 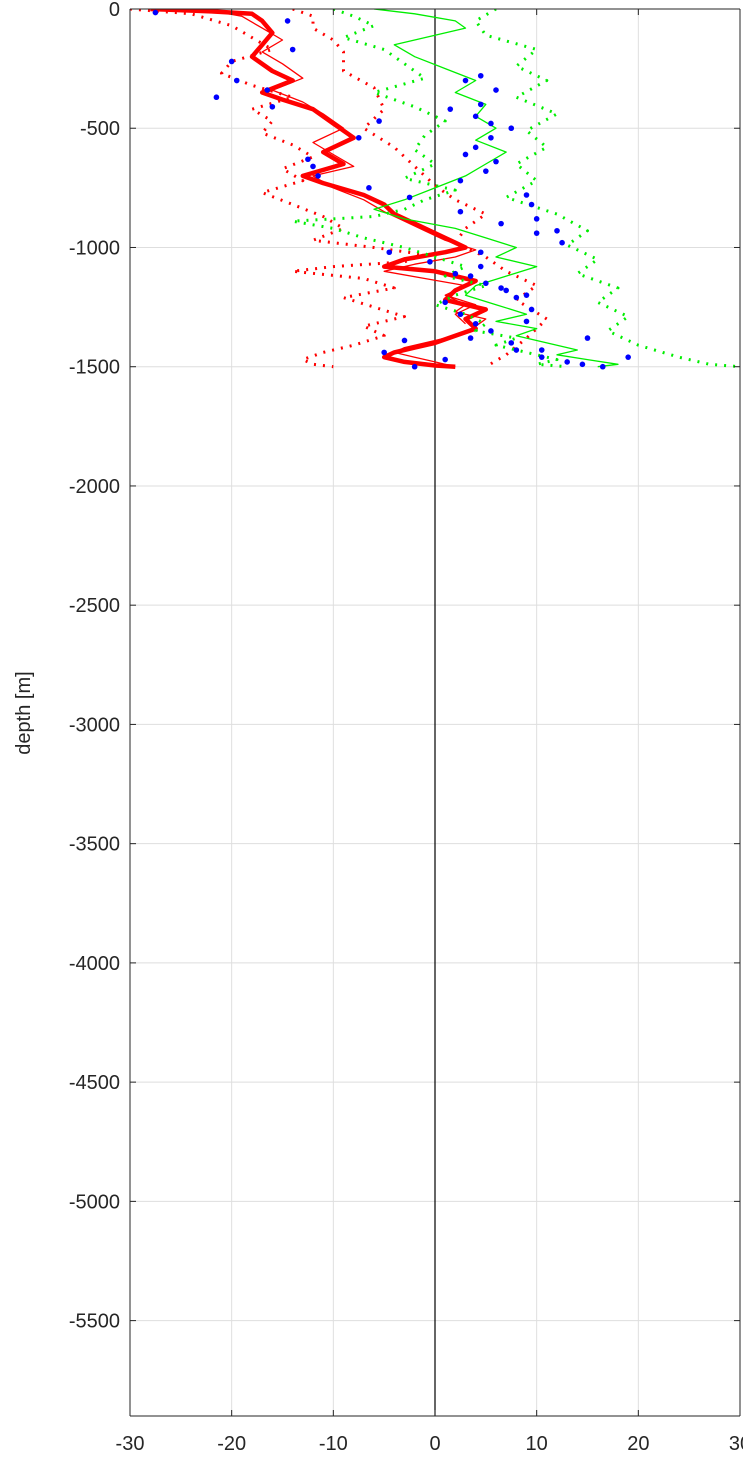 What do you see at coordinates (231, 1444) in the screenshot?
I see `x-tick-label: -20` at bounding box center [231, 1444].